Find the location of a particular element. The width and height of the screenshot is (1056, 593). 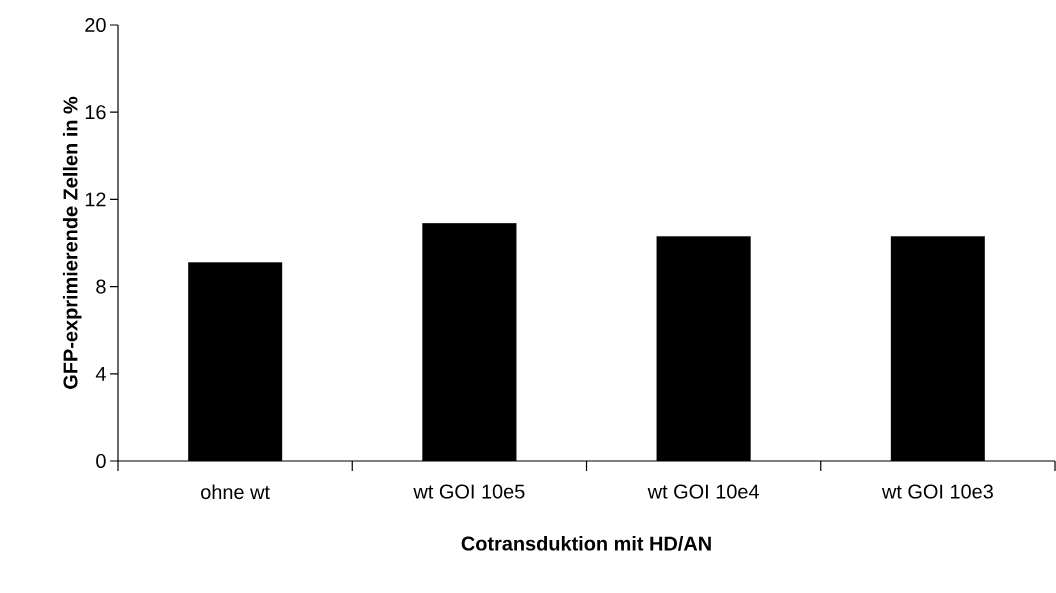

x-tick-label: ohne wt is located at coordinates (235, 492).